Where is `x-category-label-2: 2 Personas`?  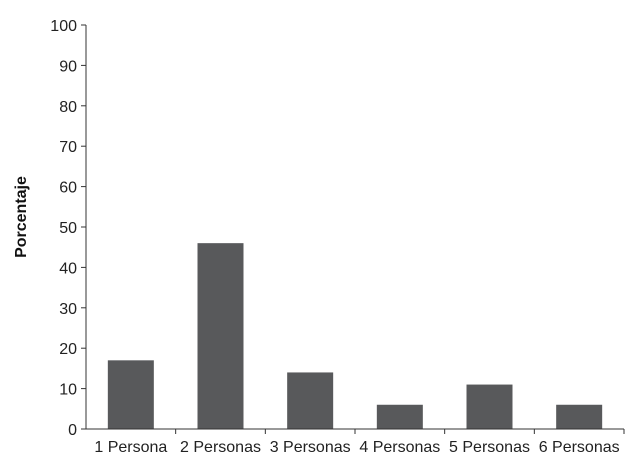
x-category-label-2: 2 Personas is located at coordinates (220, 447).